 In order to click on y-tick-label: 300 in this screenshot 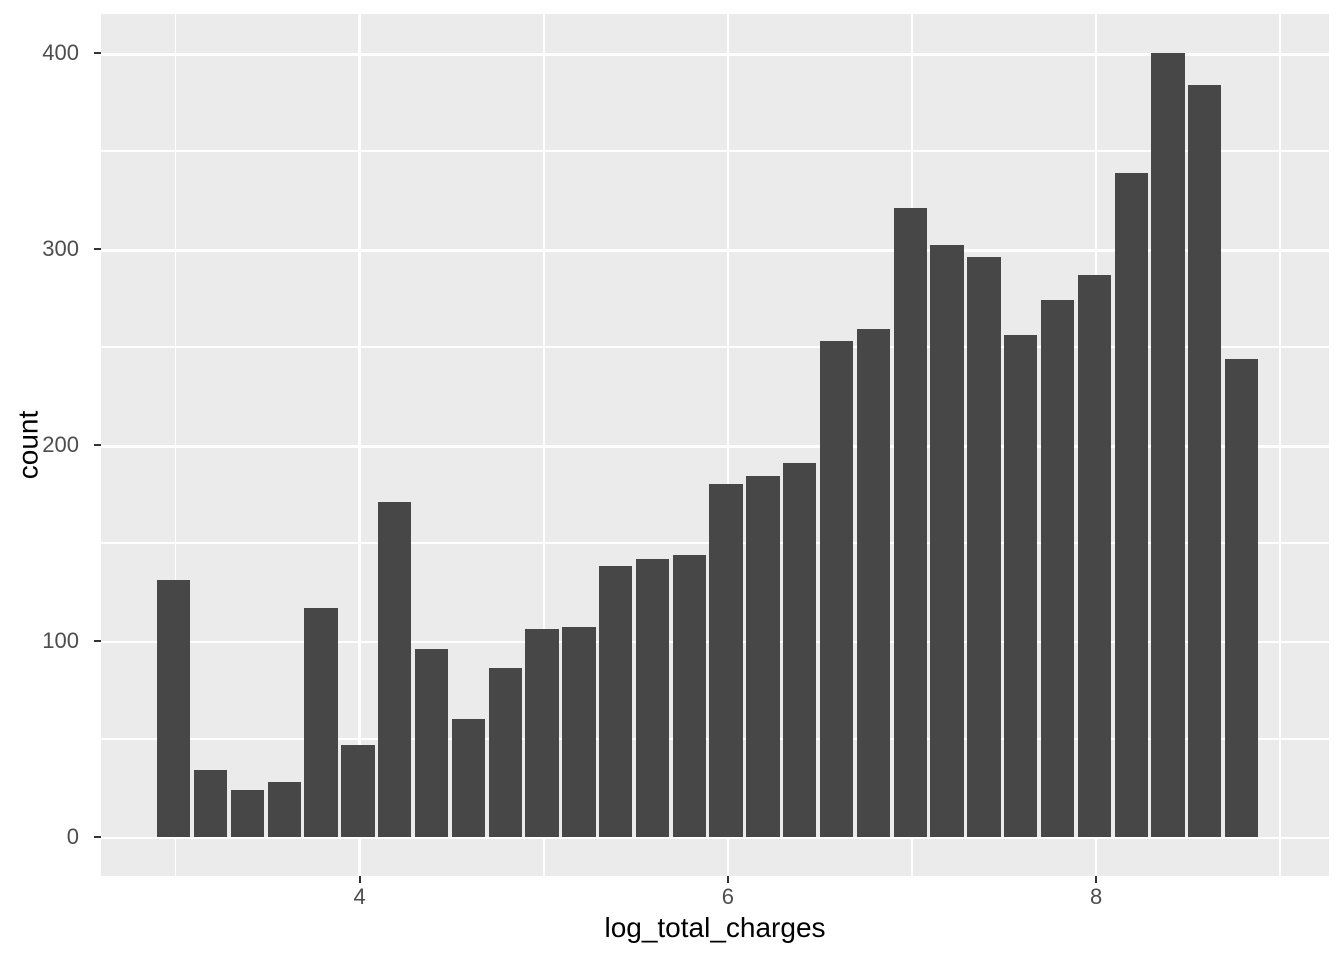, I will do `click(60, 249)`.